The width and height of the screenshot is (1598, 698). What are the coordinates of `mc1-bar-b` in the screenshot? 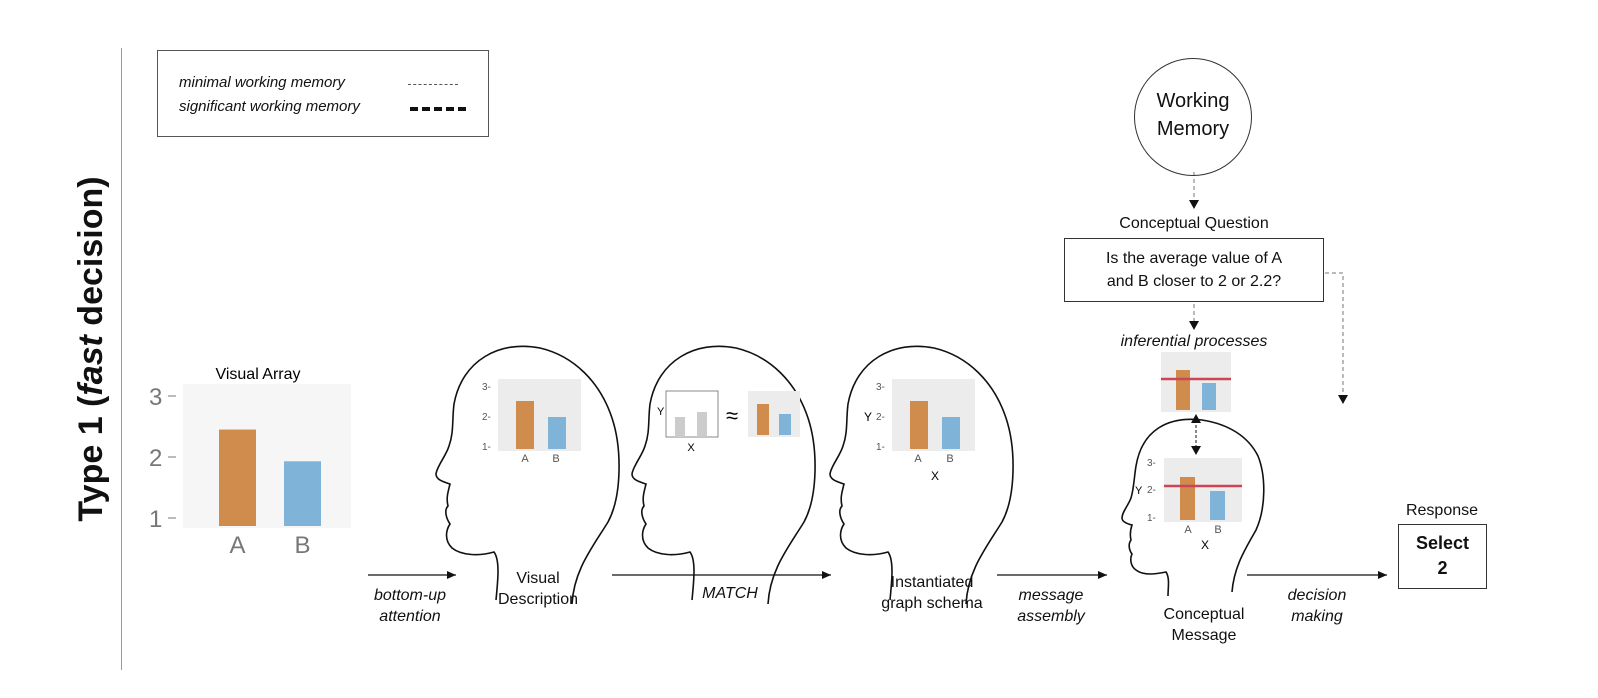 It's located at (557, 433).